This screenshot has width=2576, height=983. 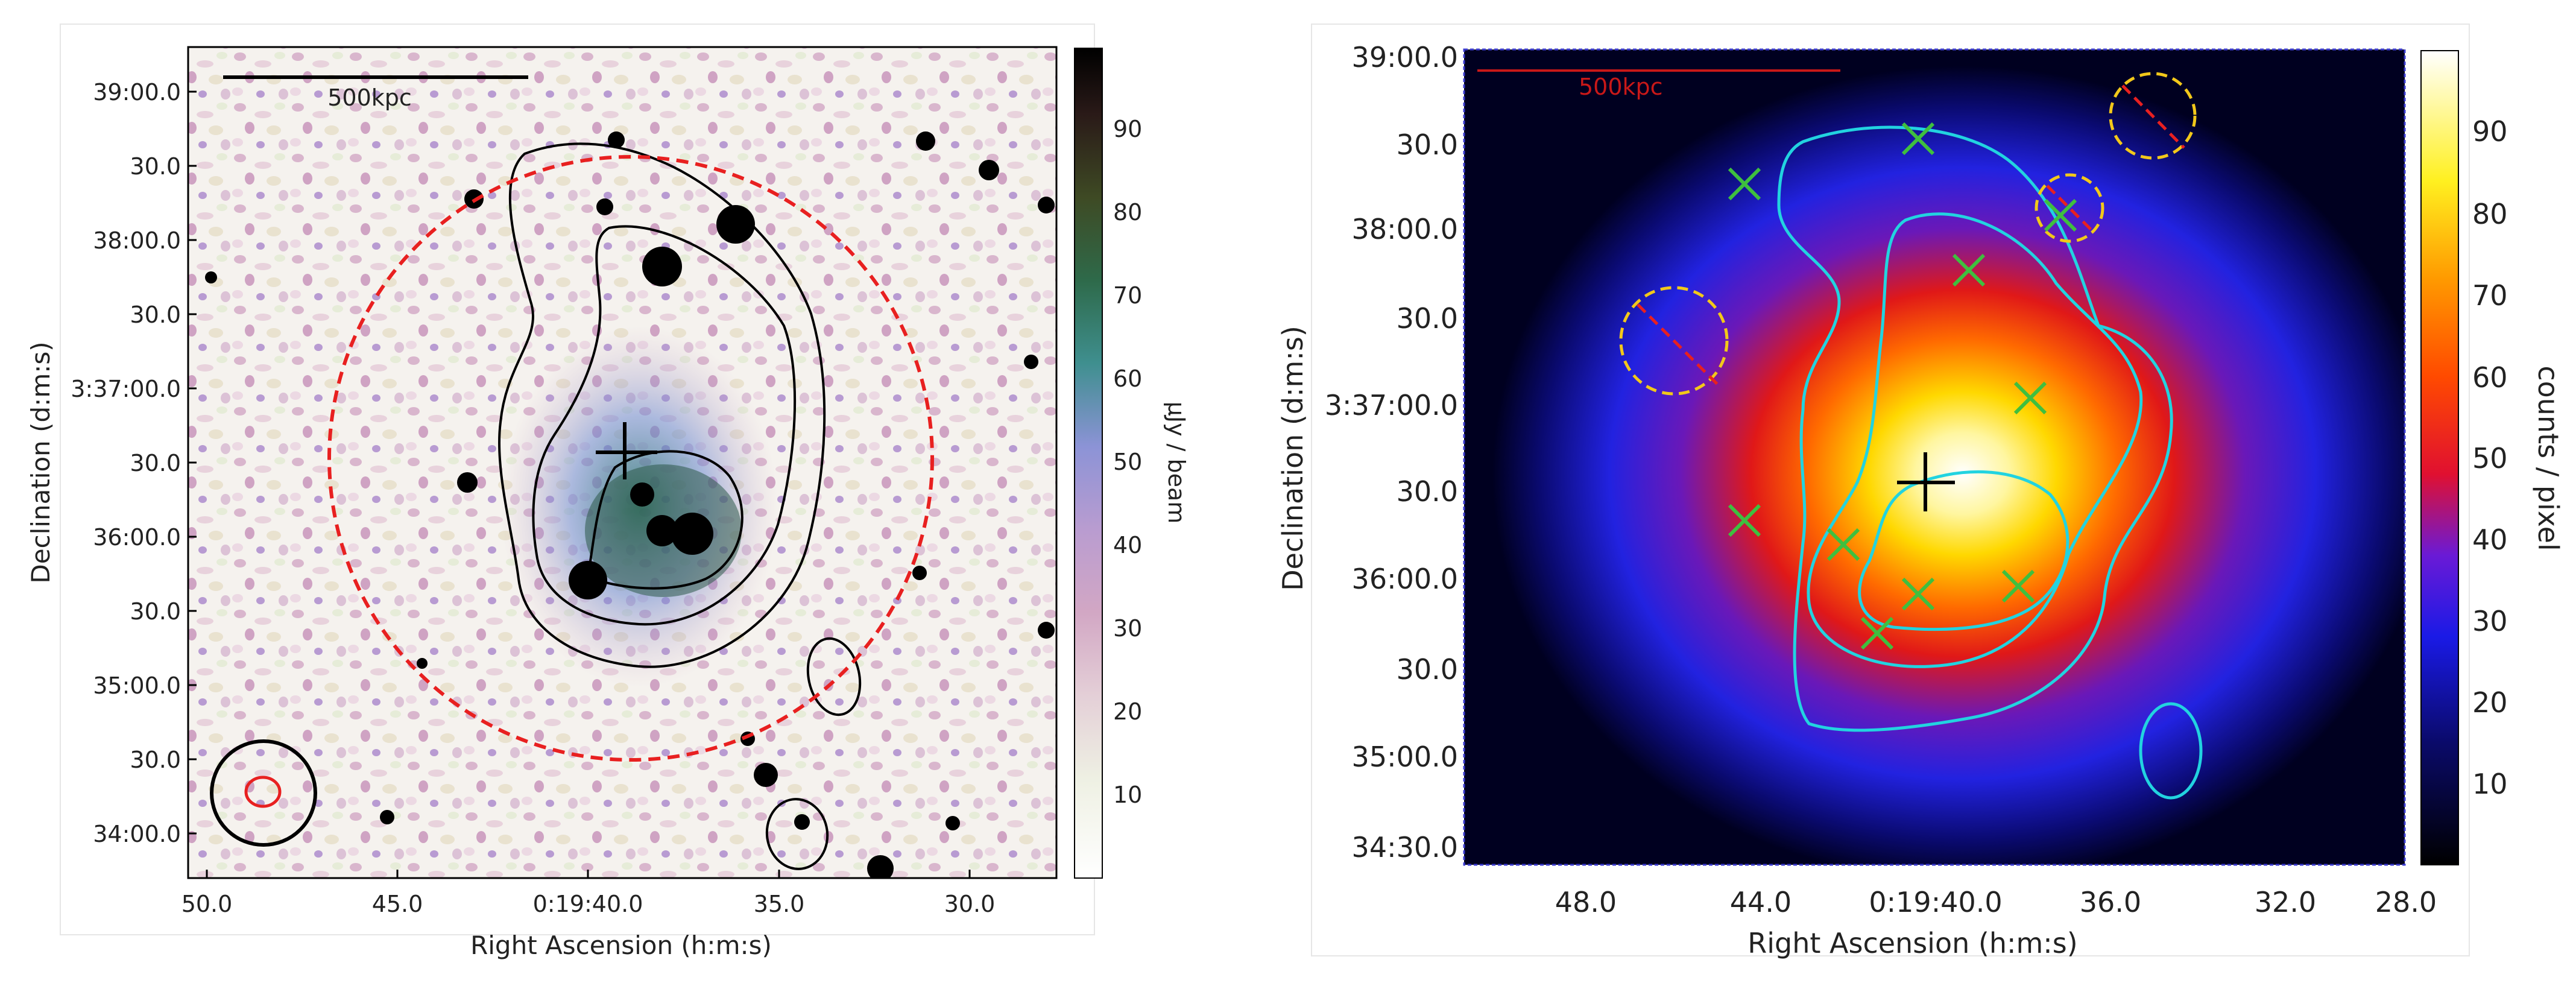 What do you see at coordinates (2439, 457) in the screenshot?
I see `xray-colorbar` at bounding box center [2439, 457].